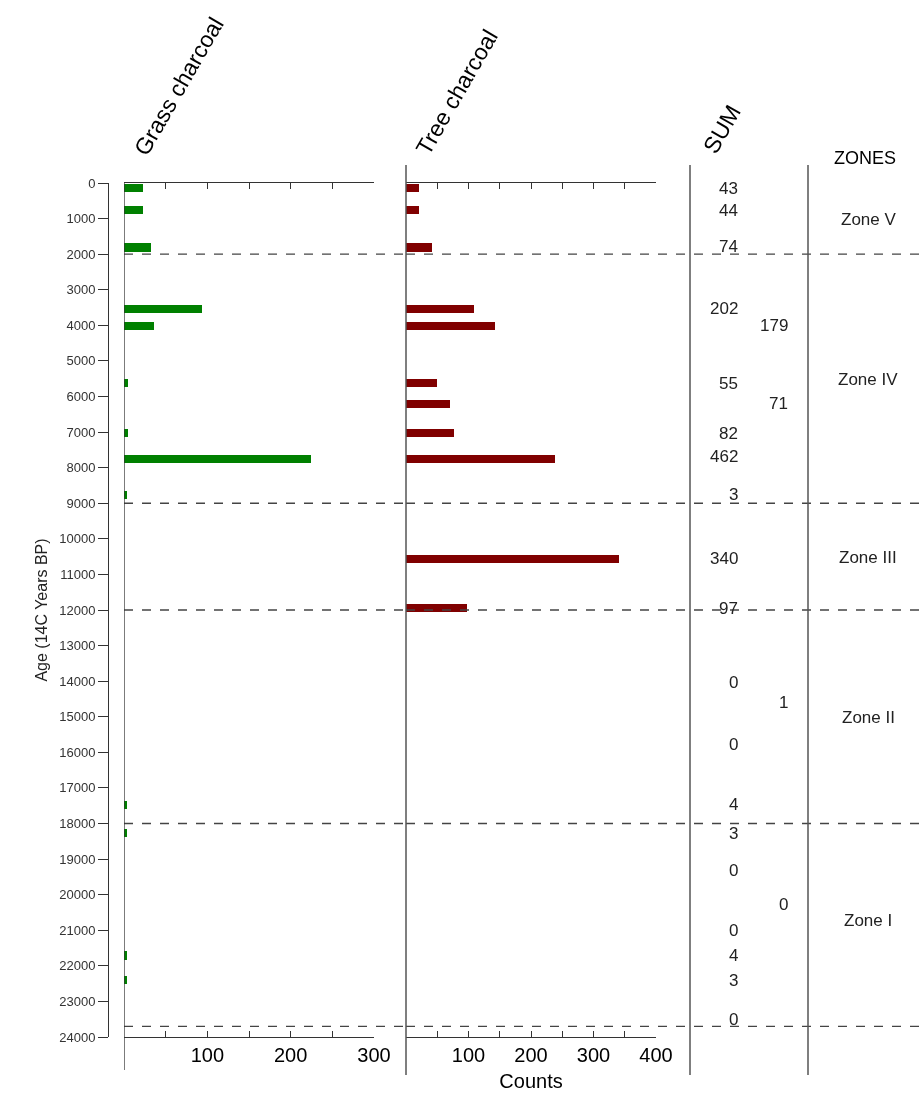  I want to click on y-tick-label: 17000, so click(77, 788).